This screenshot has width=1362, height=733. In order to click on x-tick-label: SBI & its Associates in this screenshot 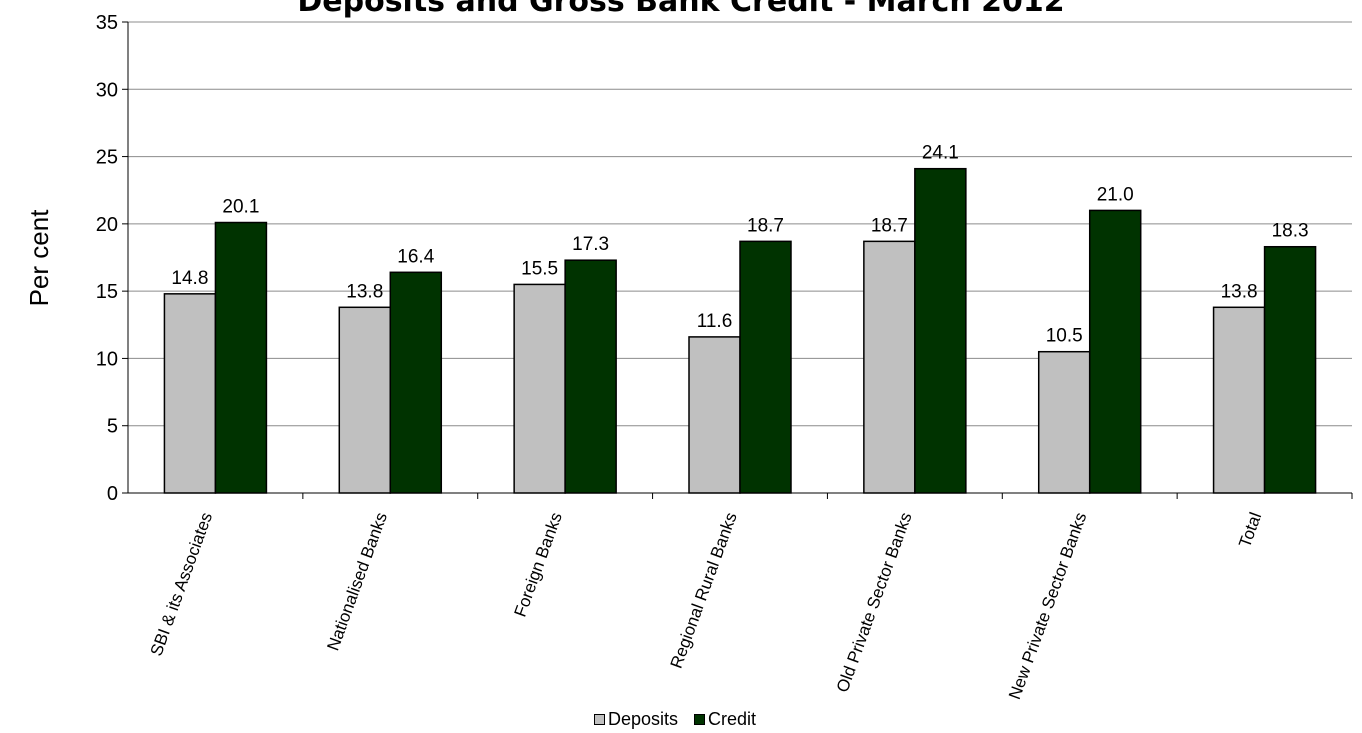, I will do `click(182, 584)`.